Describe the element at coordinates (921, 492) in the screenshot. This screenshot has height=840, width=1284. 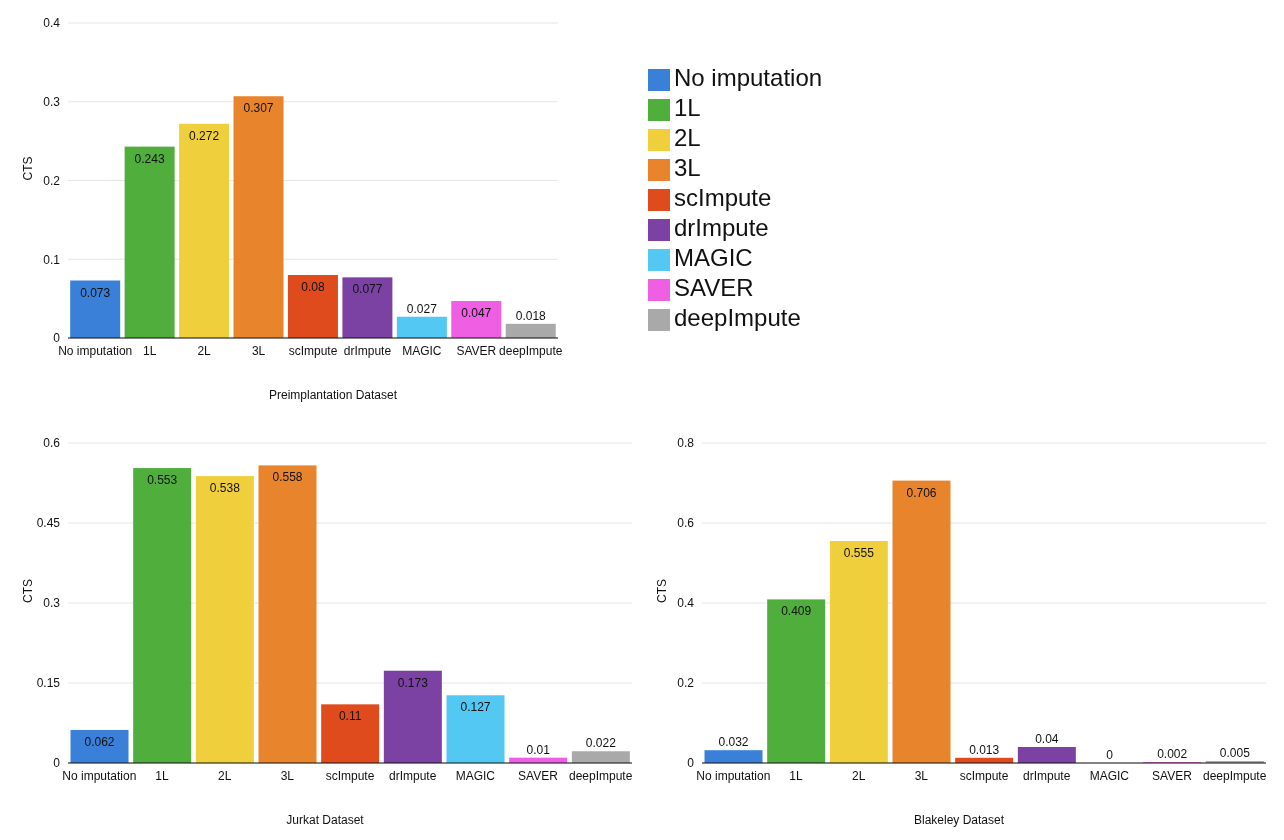
I see `data-label: 0.706` at that location.